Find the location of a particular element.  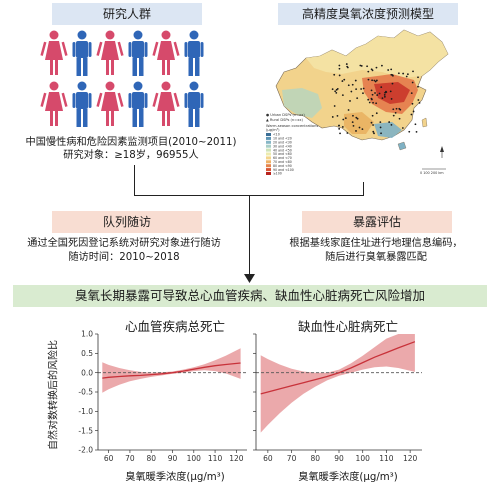

exposure-match-text: 随后进行臭氧暴露匹配 is located at coordinates (376, 257).